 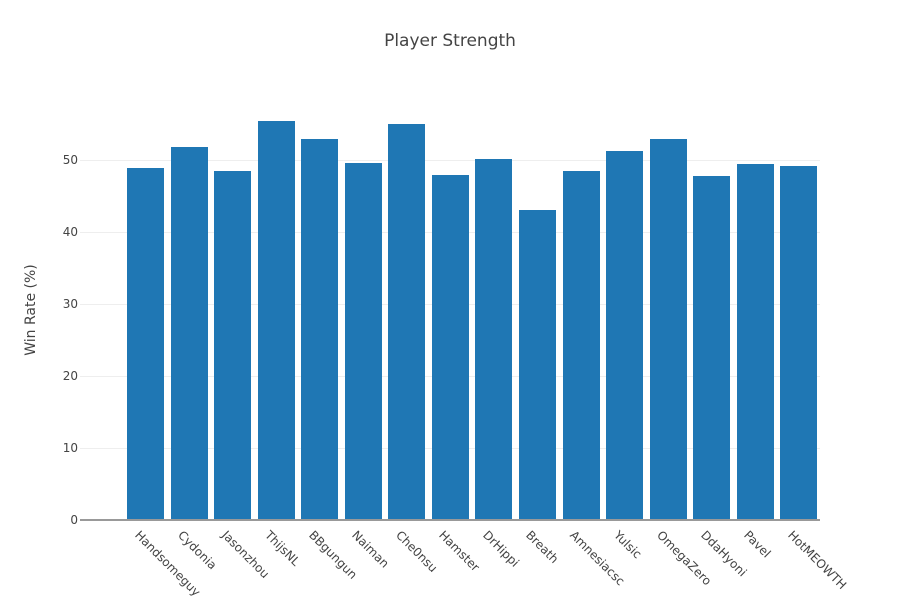 What do you see at coordinates (276, 320) in the screenshot?
I see `bar-thijsnl` at bounding box center [276, 320].